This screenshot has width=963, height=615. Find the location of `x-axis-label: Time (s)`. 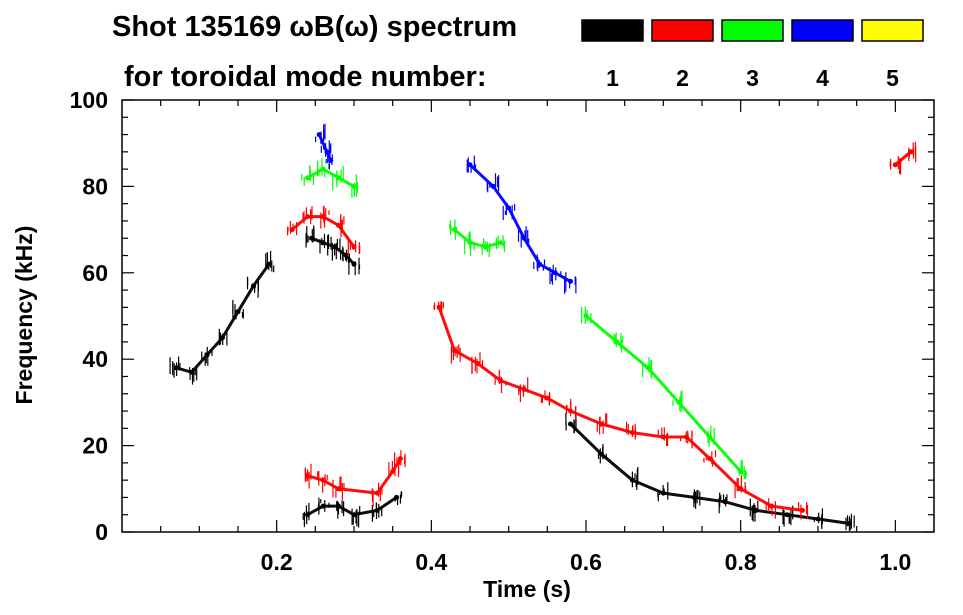

x-axis-label: Time (s) is located at coordinates (527, 589).